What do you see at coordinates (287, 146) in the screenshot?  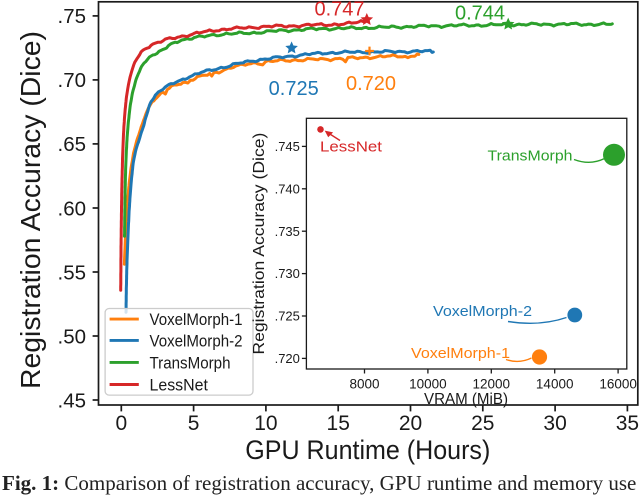 I see `svg-text: .745` at bounding box center [287, 146].